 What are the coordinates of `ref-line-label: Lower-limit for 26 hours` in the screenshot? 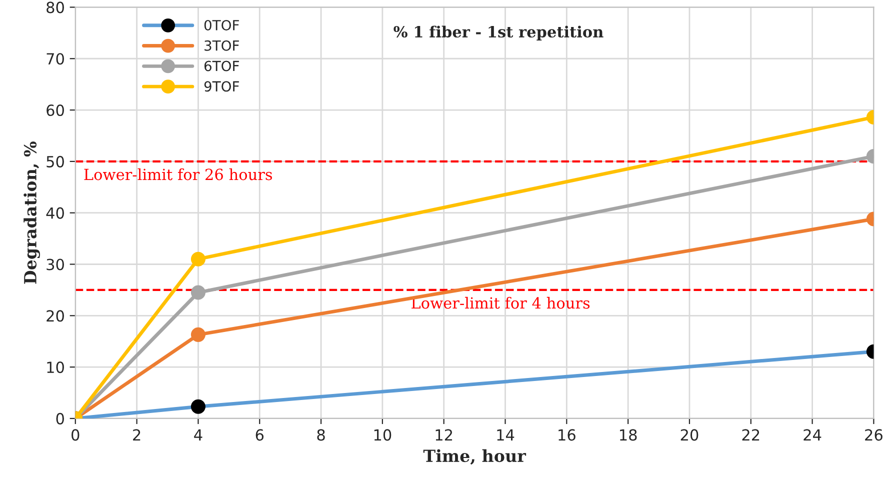 It's located at (178, 174).